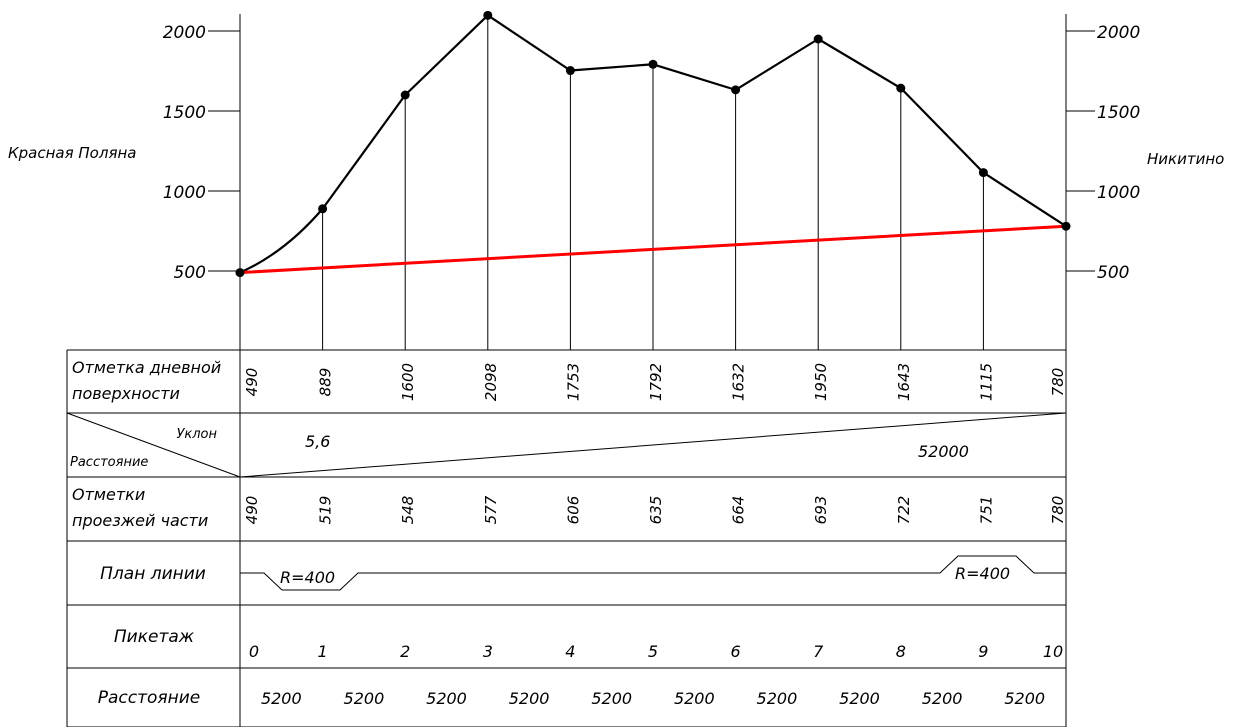  I want to click on picket-number: 0, so click(254, 651).